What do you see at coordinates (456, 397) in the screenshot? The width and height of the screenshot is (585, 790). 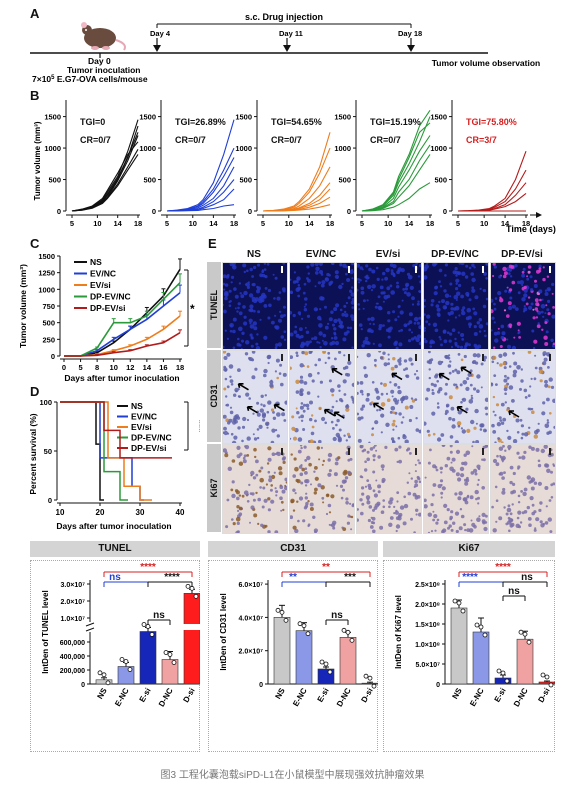 I see `micrograph-texture` at bounding box center [456, 397].